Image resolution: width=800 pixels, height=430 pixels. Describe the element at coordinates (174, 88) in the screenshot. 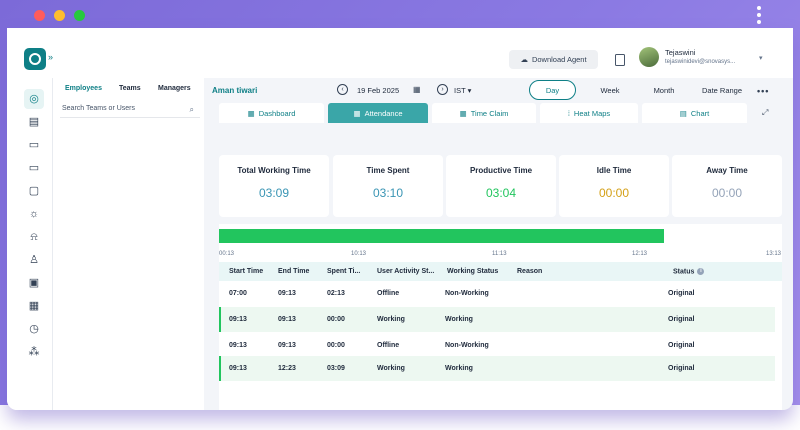

I see `tab-managers: Managers` at that location.